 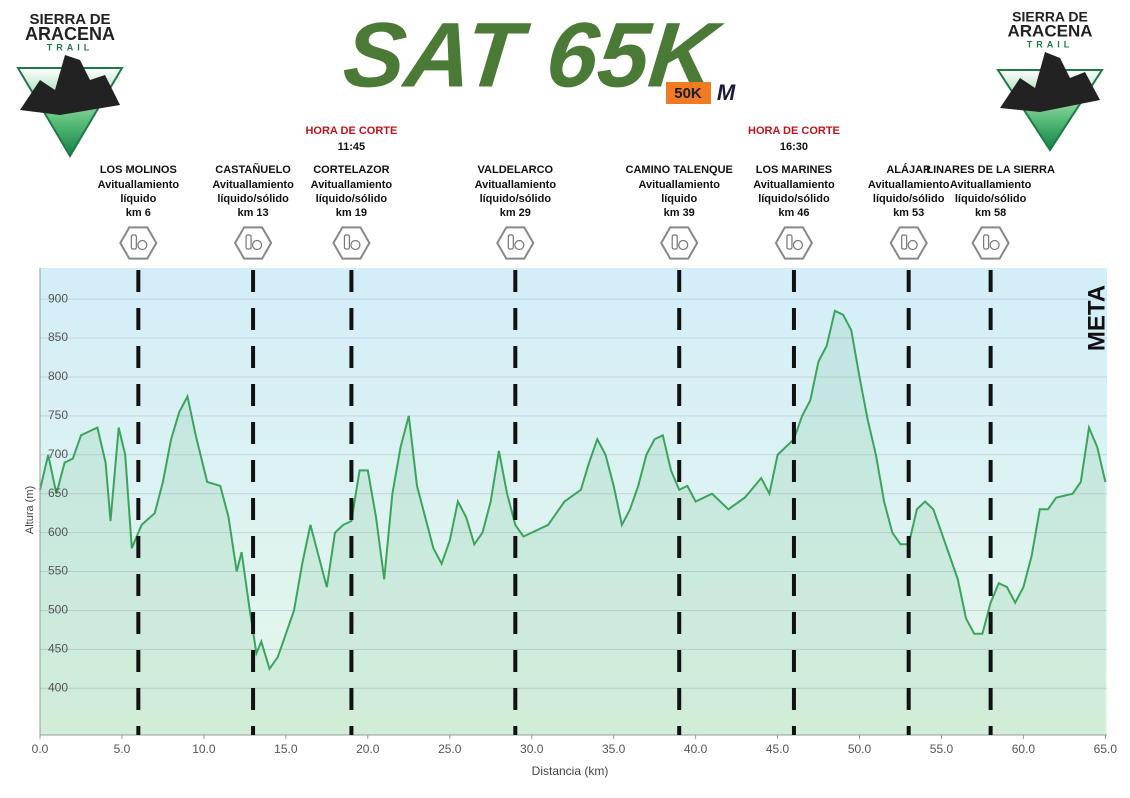 What do you see at coordinates (253, 169) in the screenshot?
I see `station-name: CASTAÑUELO` at bounding box center [253, 169].